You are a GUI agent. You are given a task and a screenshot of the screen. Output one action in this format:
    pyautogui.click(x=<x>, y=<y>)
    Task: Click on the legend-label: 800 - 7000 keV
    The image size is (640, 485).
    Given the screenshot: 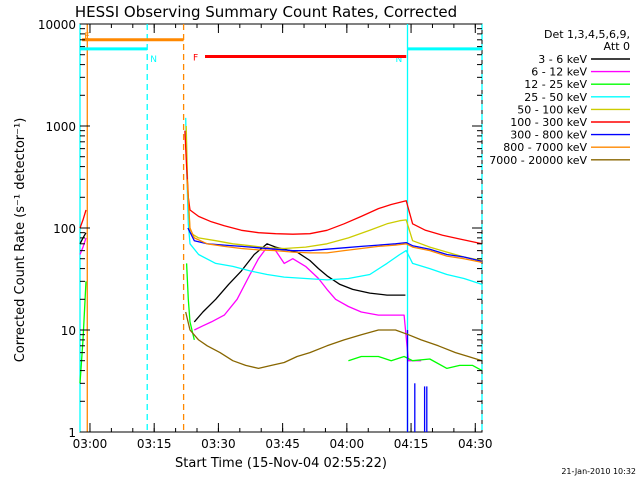 What is the action you would take?
    pyautogui.click(x=545, y=147)
    